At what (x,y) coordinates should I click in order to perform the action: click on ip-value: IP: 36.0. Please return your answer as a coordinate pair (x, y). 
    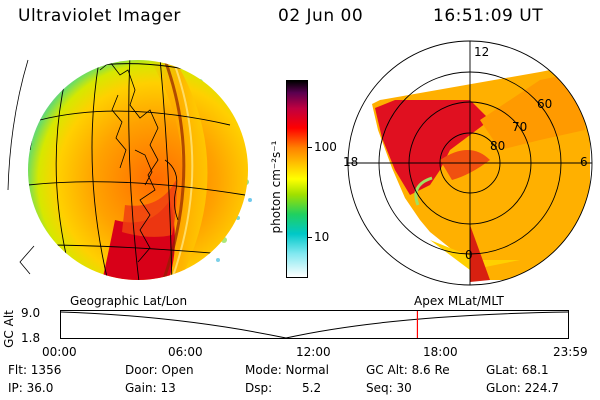
    Looking at the image, I should click on (31, 388).